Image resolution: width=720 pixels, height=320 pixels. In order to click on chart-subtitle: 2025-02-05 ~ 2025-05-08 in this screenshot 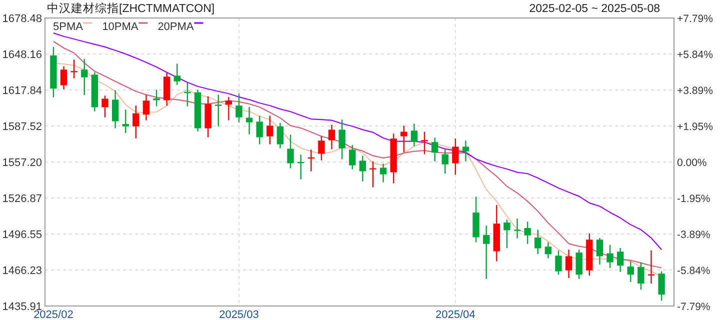, I will do `click(594, 9)`.